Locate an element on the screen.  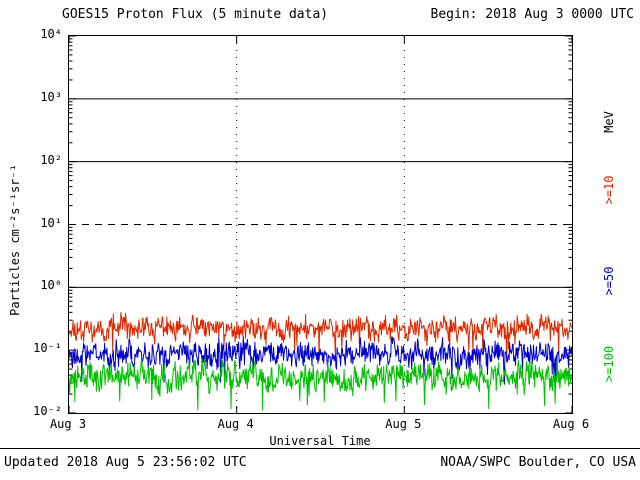
page-title: GOES15 Proton Flux (5 minute data) is located at coordinates (195, 14).